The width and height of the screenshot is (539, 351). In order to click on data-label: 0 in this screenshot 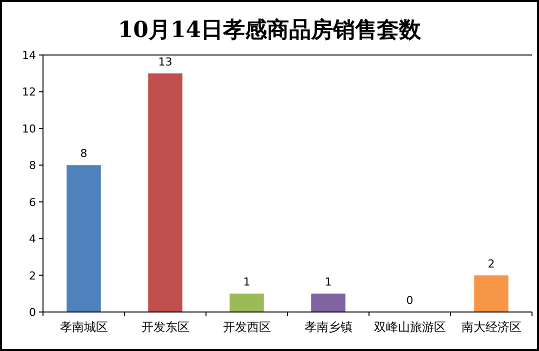, I will do `click(410, 300)`.